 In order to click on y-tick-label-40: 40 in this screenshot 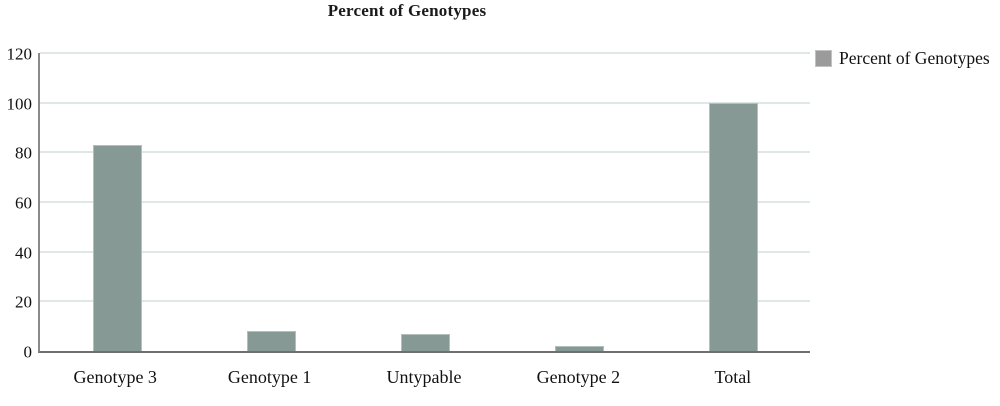, I will do `click(23, 253)`.